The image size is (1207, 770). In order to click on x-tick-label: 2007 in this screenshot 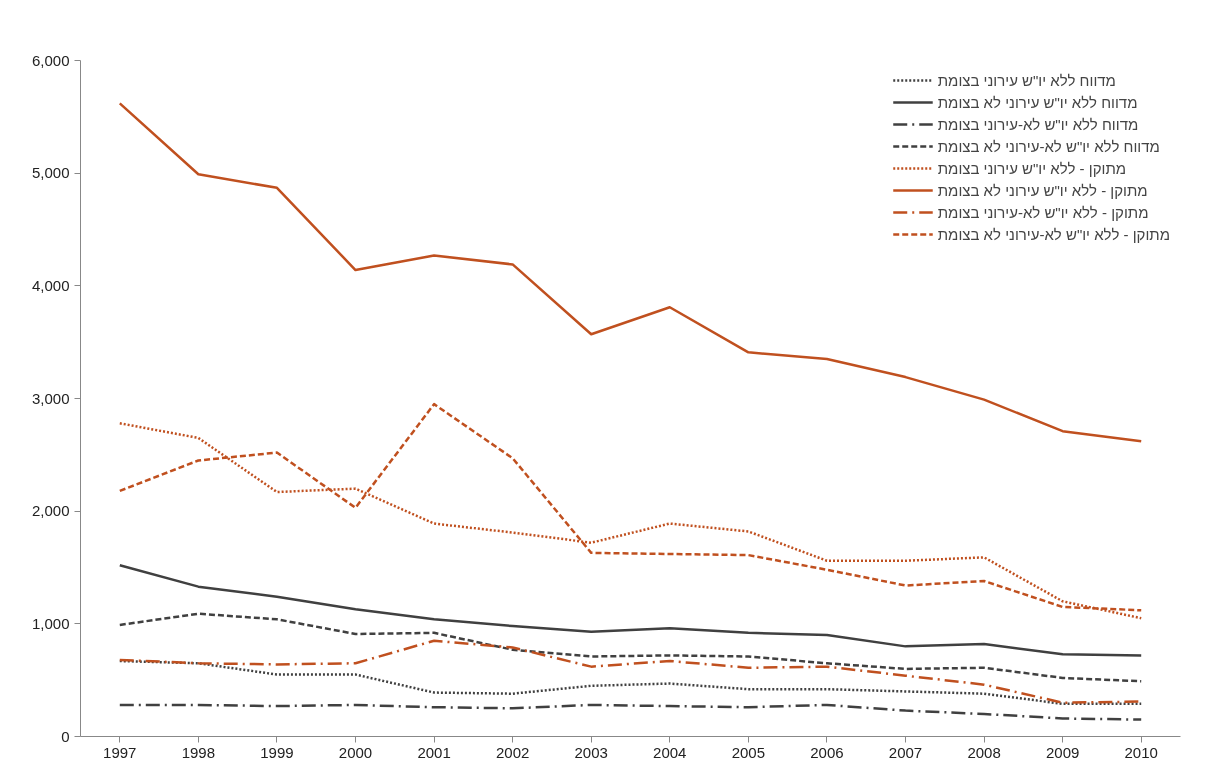, I will do `click(905, 752)`.